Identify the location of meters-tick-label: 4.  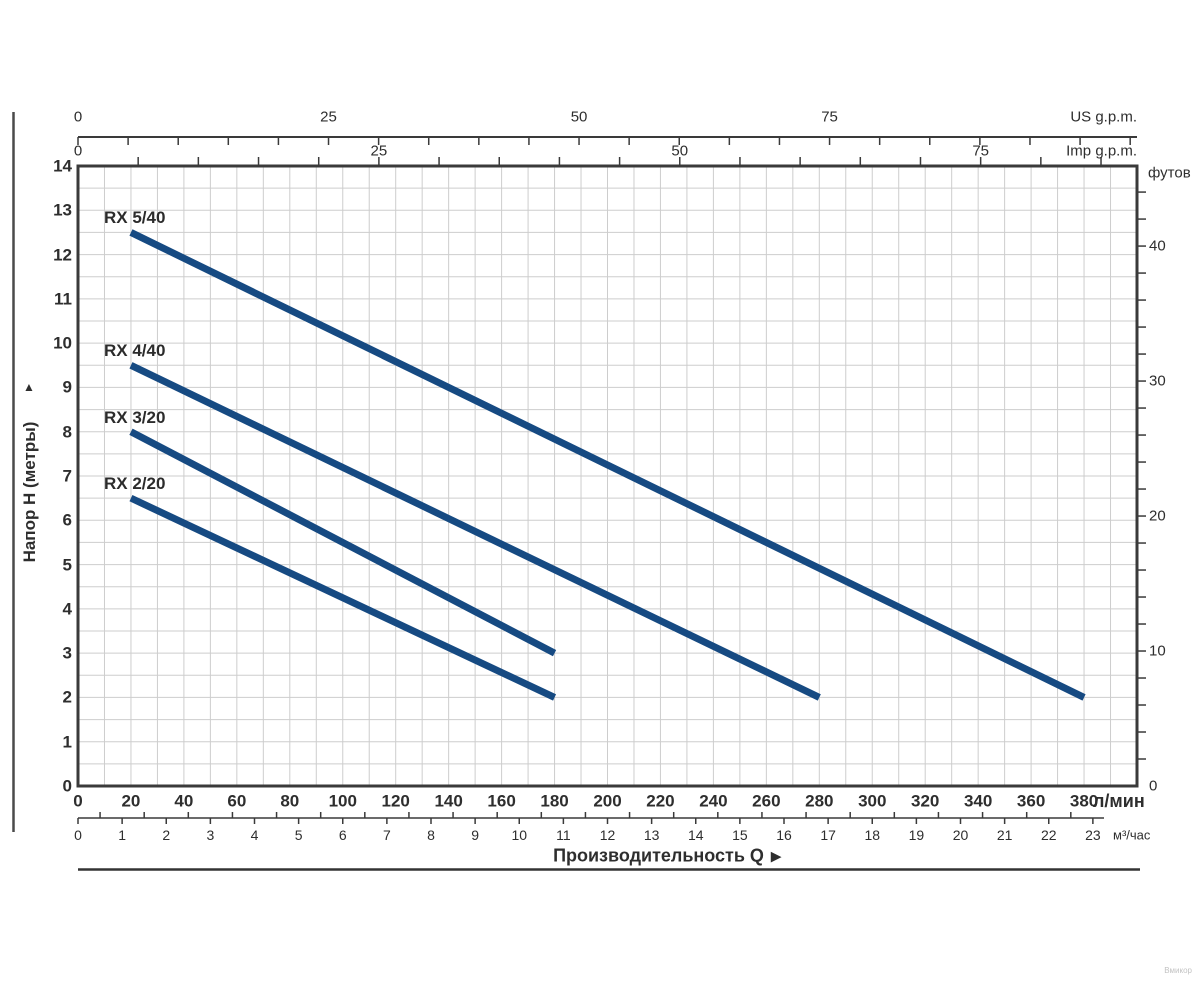
(67, 609).